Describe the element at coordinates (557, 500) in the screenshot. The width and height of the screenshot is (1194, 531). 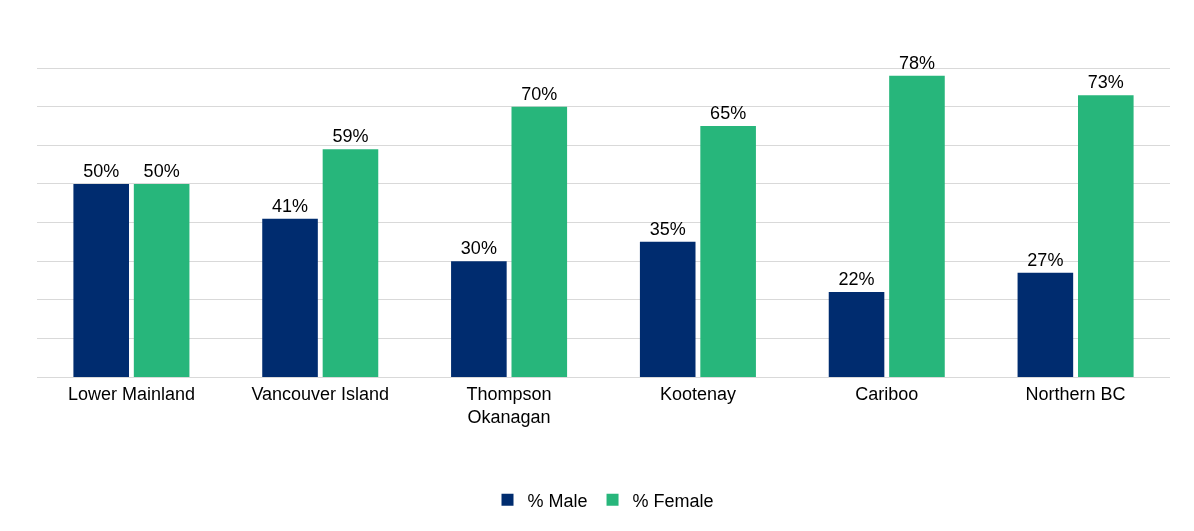
I see `legend-label: % Male` at that location.